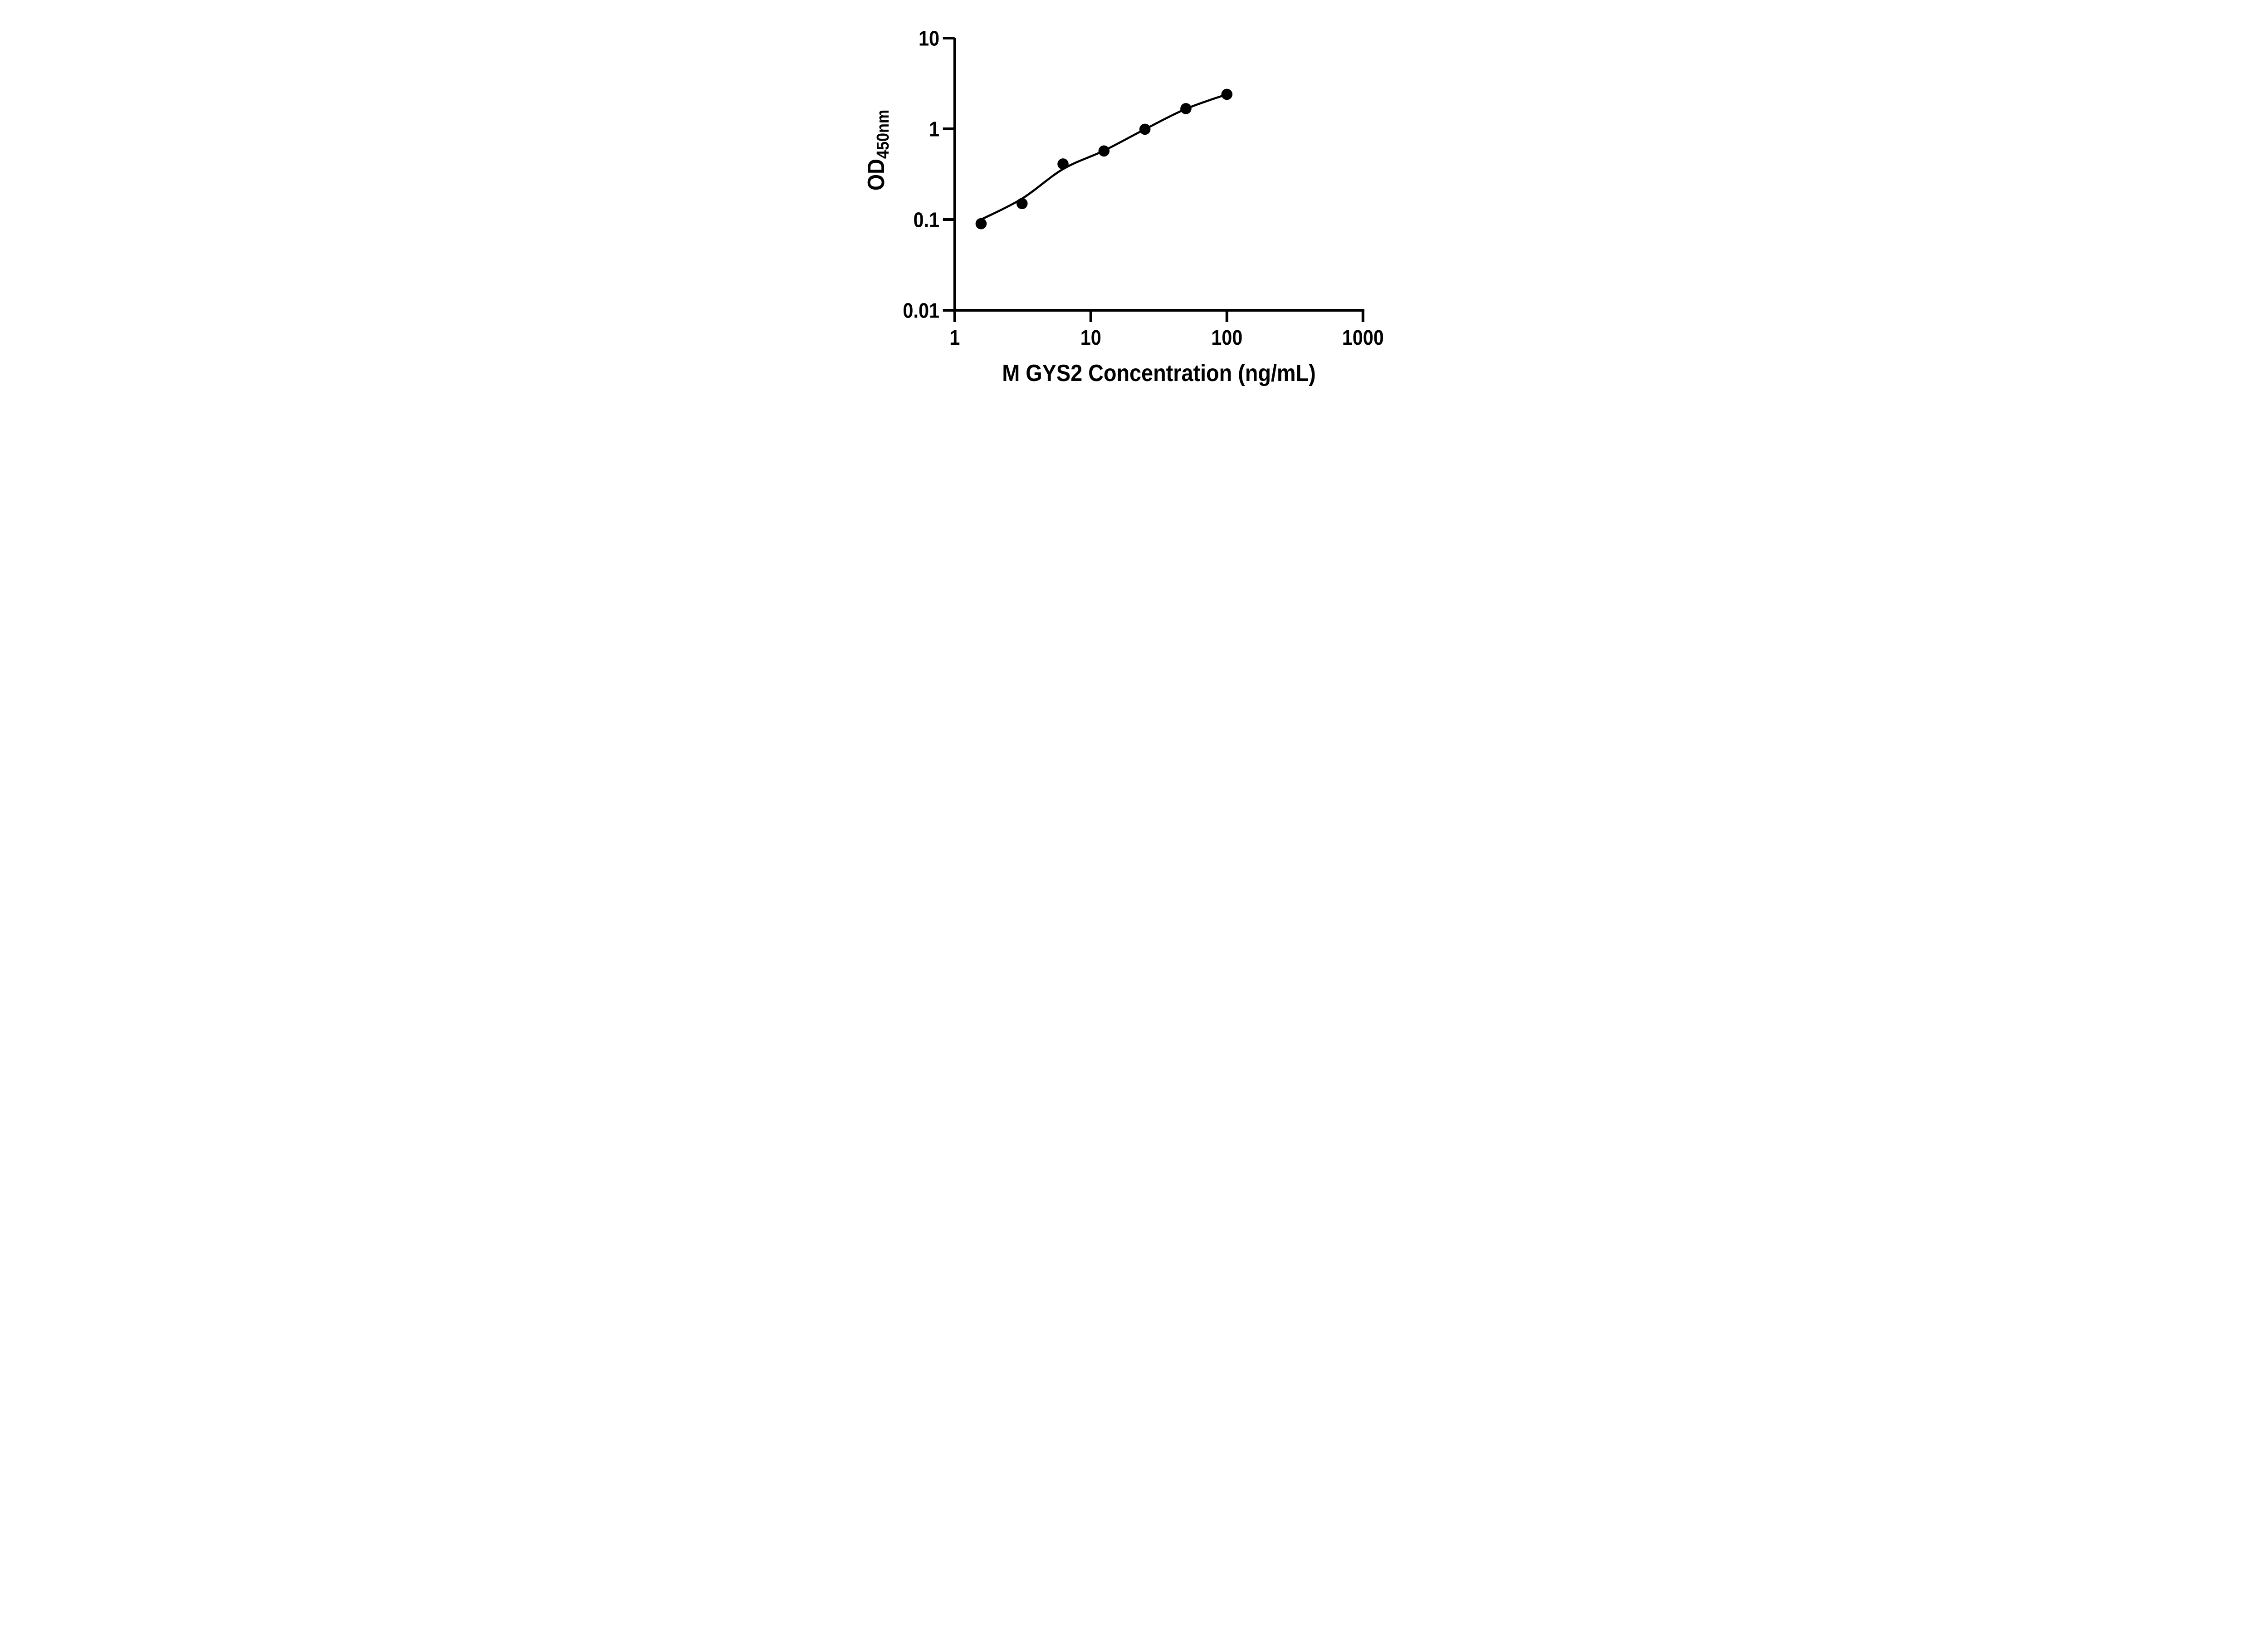  I want to click on y-axis-title: OD450nm, so click(878, 150).